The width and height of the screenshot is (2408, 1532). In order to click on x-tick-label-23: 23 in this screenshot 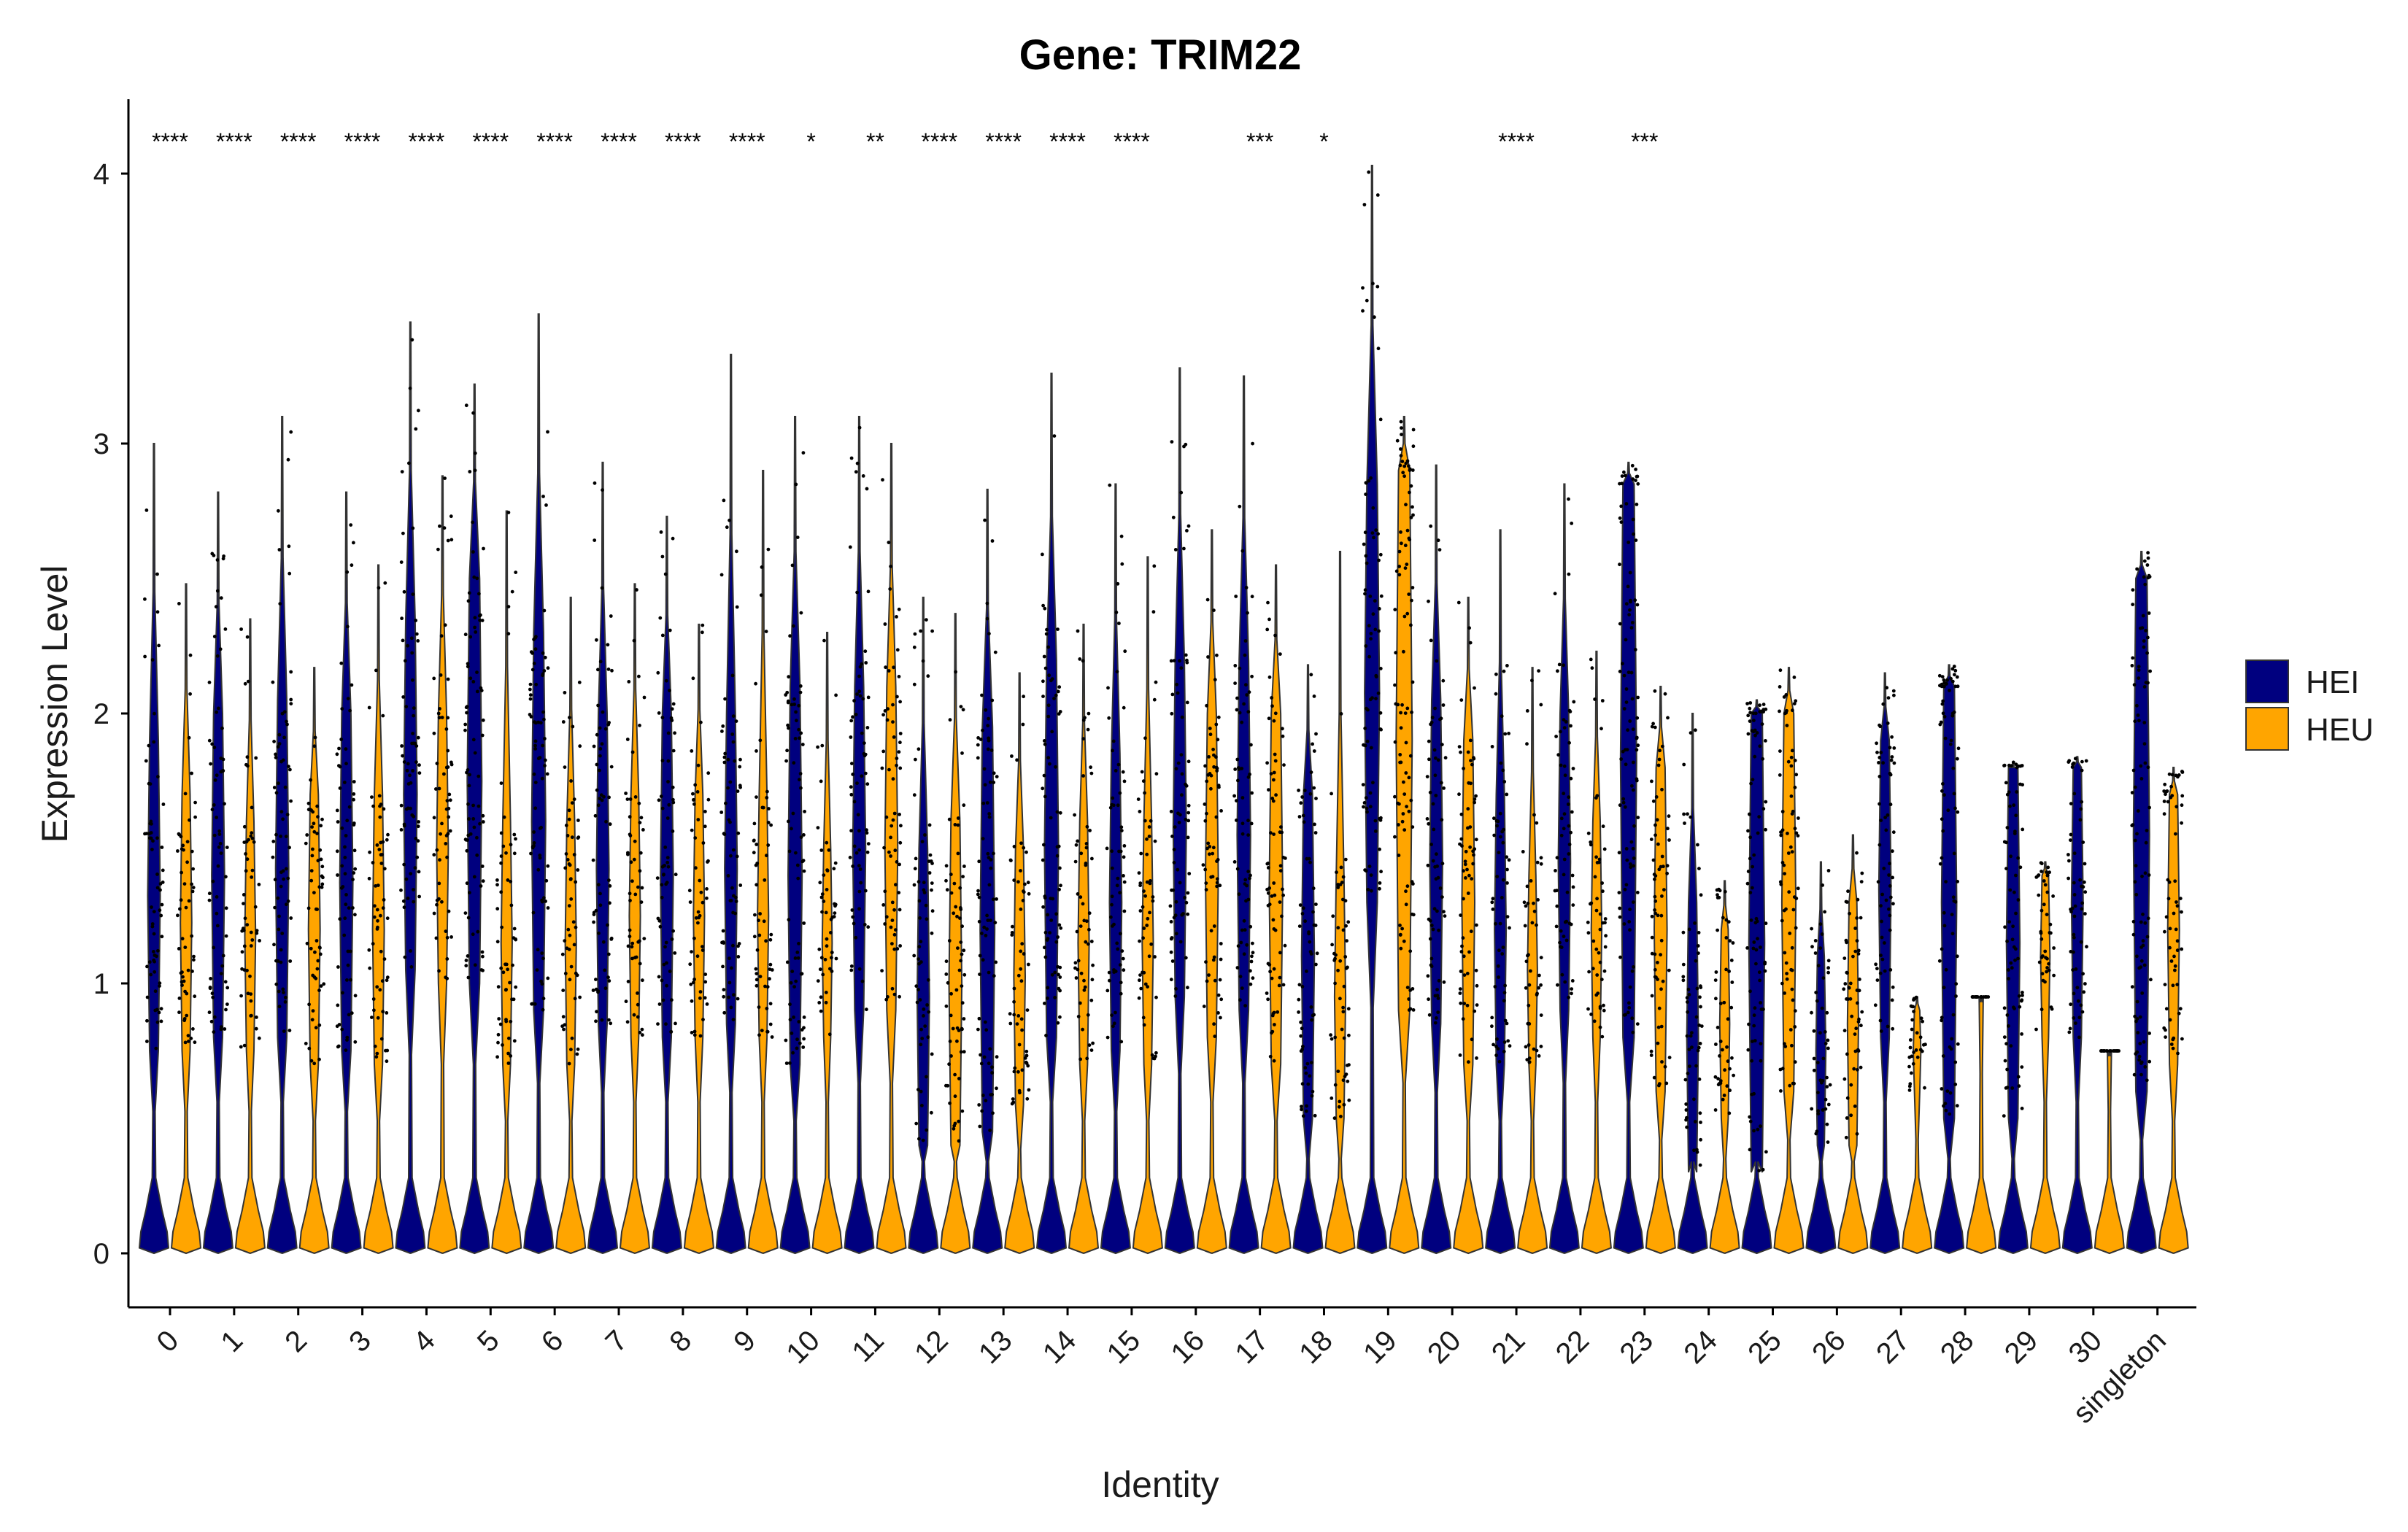, I will do `click(1637, 1347)`.